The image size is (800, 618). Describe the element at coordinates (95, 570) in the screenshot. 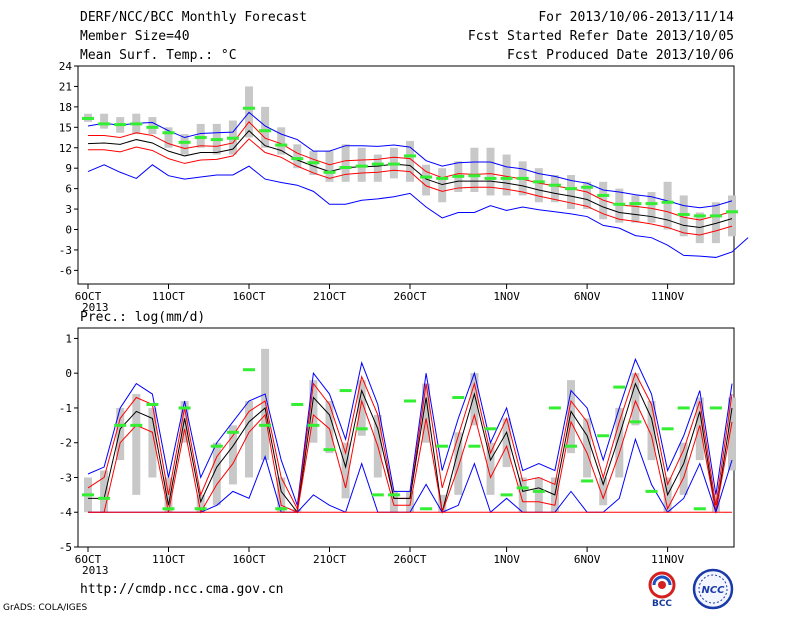

I see `p1-year-label: 2013` at that location.